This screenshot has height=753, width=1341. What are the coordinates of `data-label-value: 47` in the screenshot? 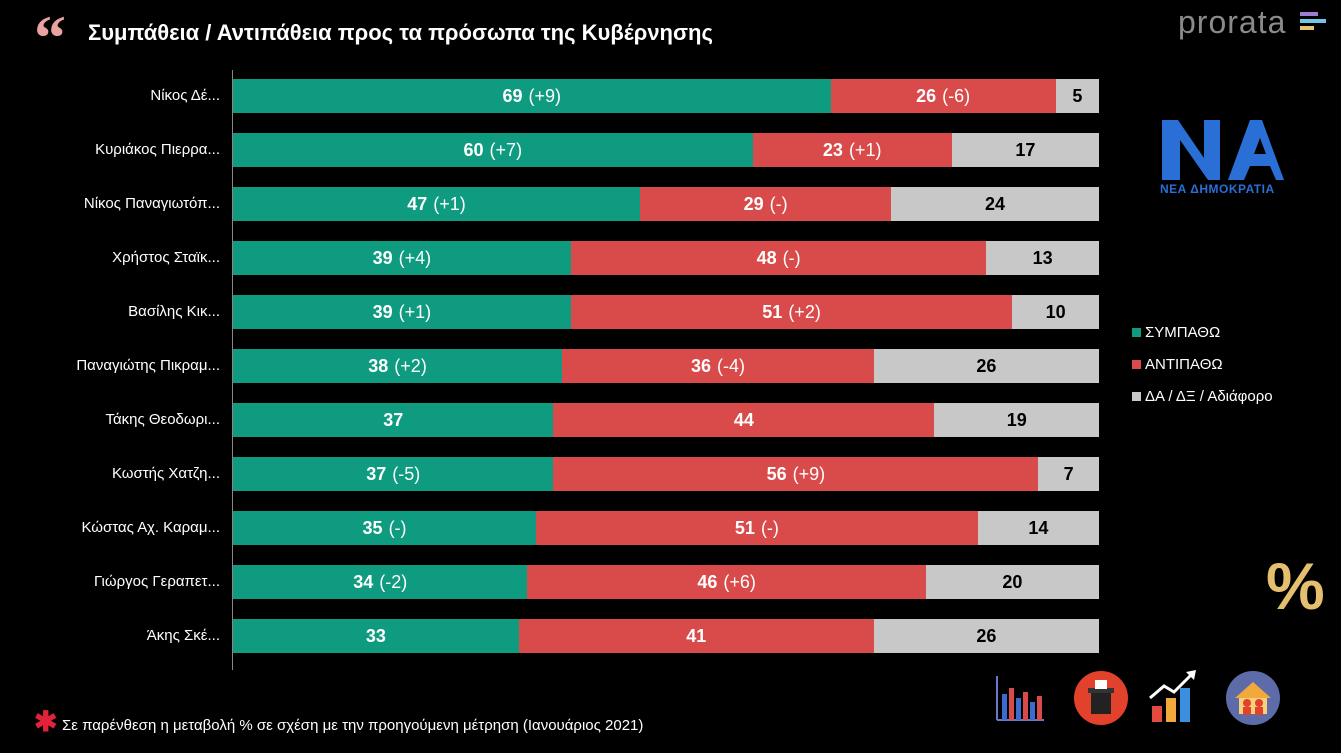 It's located at (417, 203).